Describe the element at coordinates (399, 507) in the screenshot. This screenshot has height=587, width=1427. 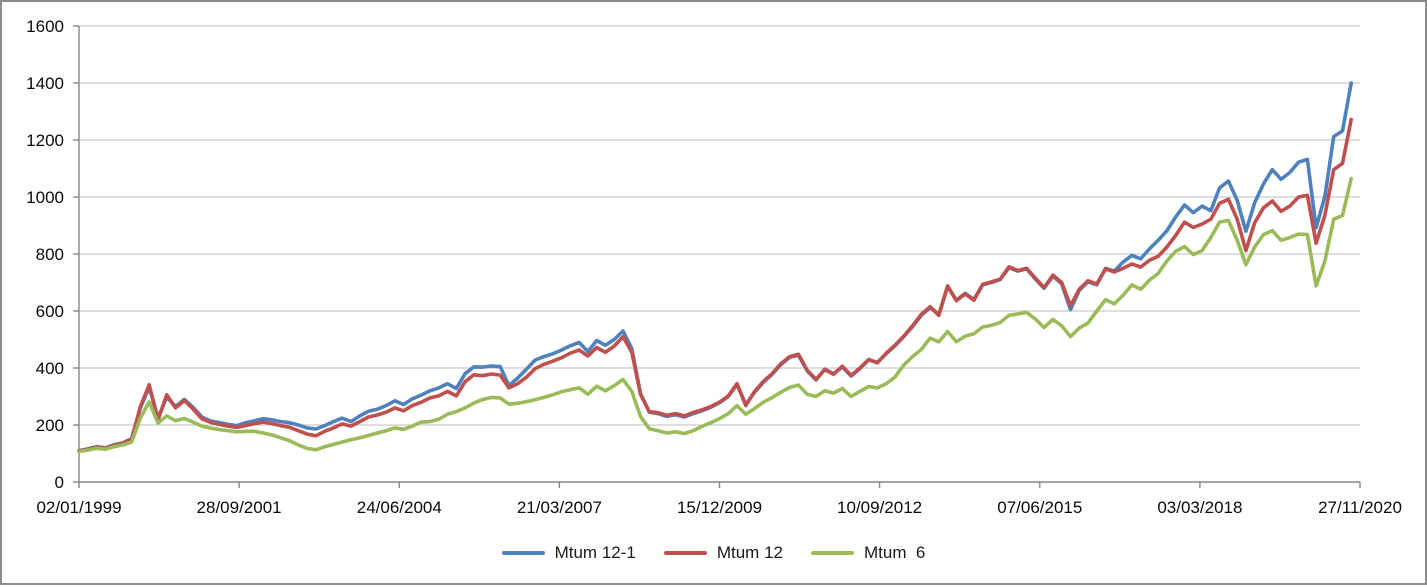
I see `x-axis-label: 24/06/2004` at that location.